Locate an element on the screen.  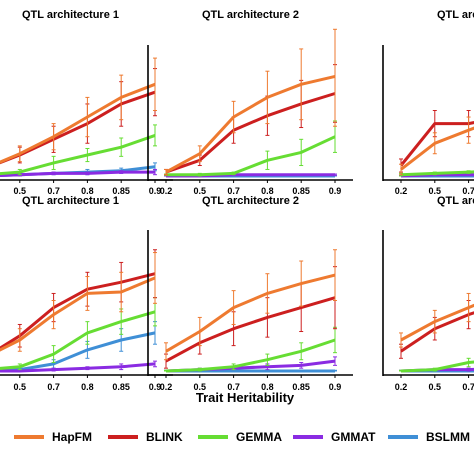
legend-label: BLINK is located at coordinates (164, 437).